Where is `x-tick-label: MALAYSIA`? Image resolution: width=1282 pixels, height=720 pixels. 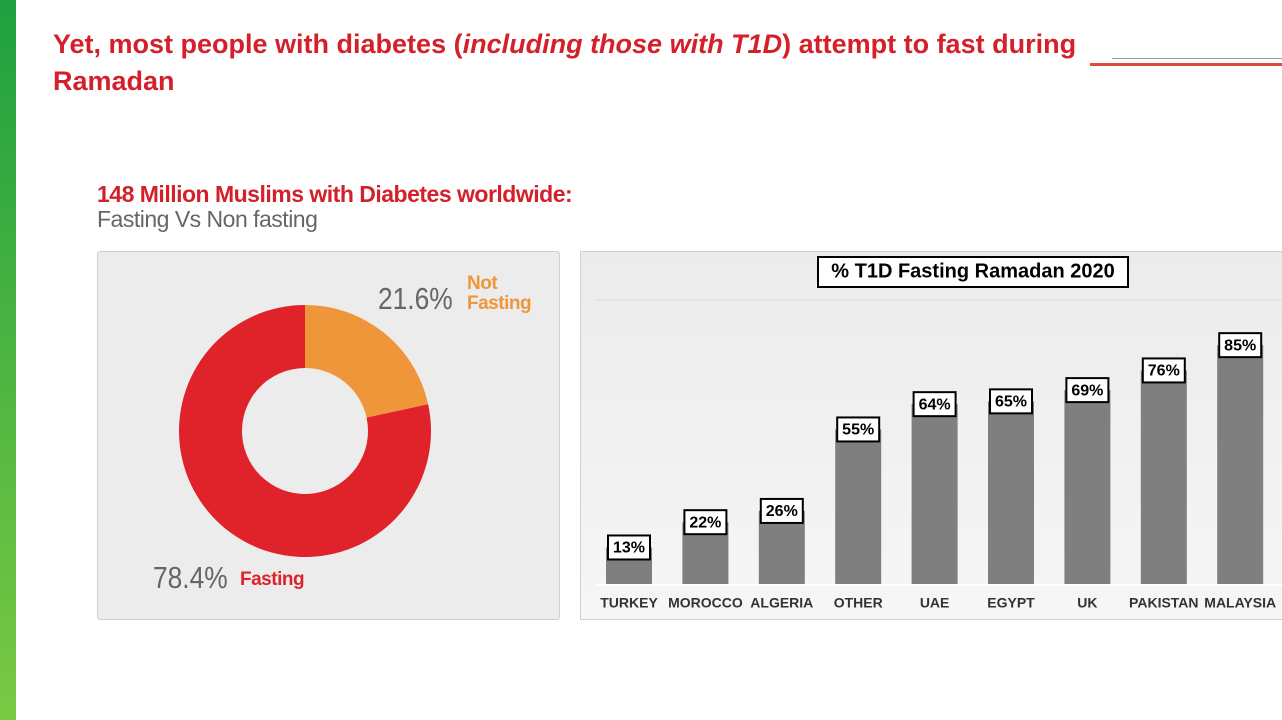
x-tick-label: MALAYSIA is located at coordinates (1240, 603).